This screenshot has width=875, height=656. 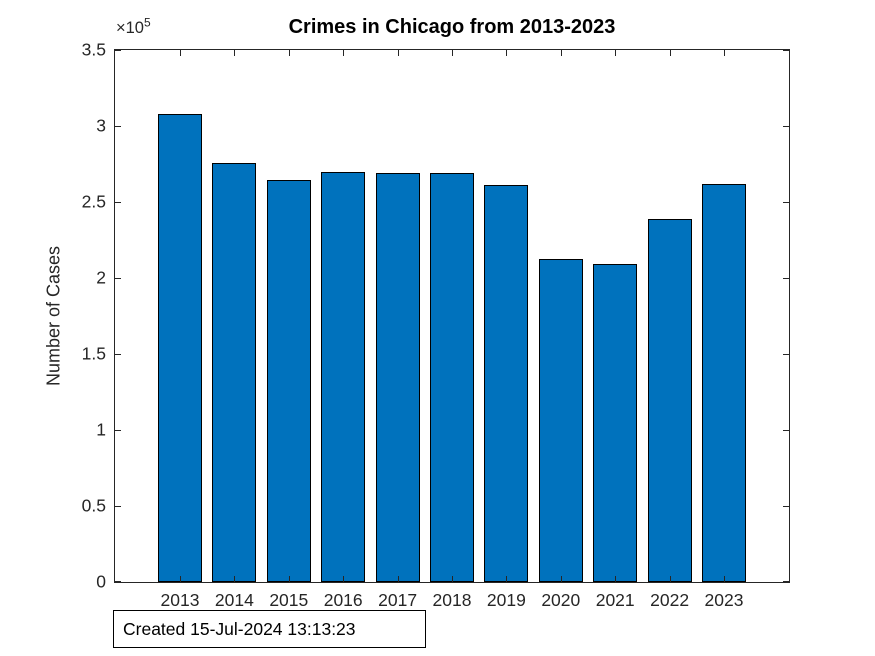 What do you see at coordinates (93, 505) in the screenshot?
I see `y-tick-label-0.5: 0.5` at bounding box center [93, 505].